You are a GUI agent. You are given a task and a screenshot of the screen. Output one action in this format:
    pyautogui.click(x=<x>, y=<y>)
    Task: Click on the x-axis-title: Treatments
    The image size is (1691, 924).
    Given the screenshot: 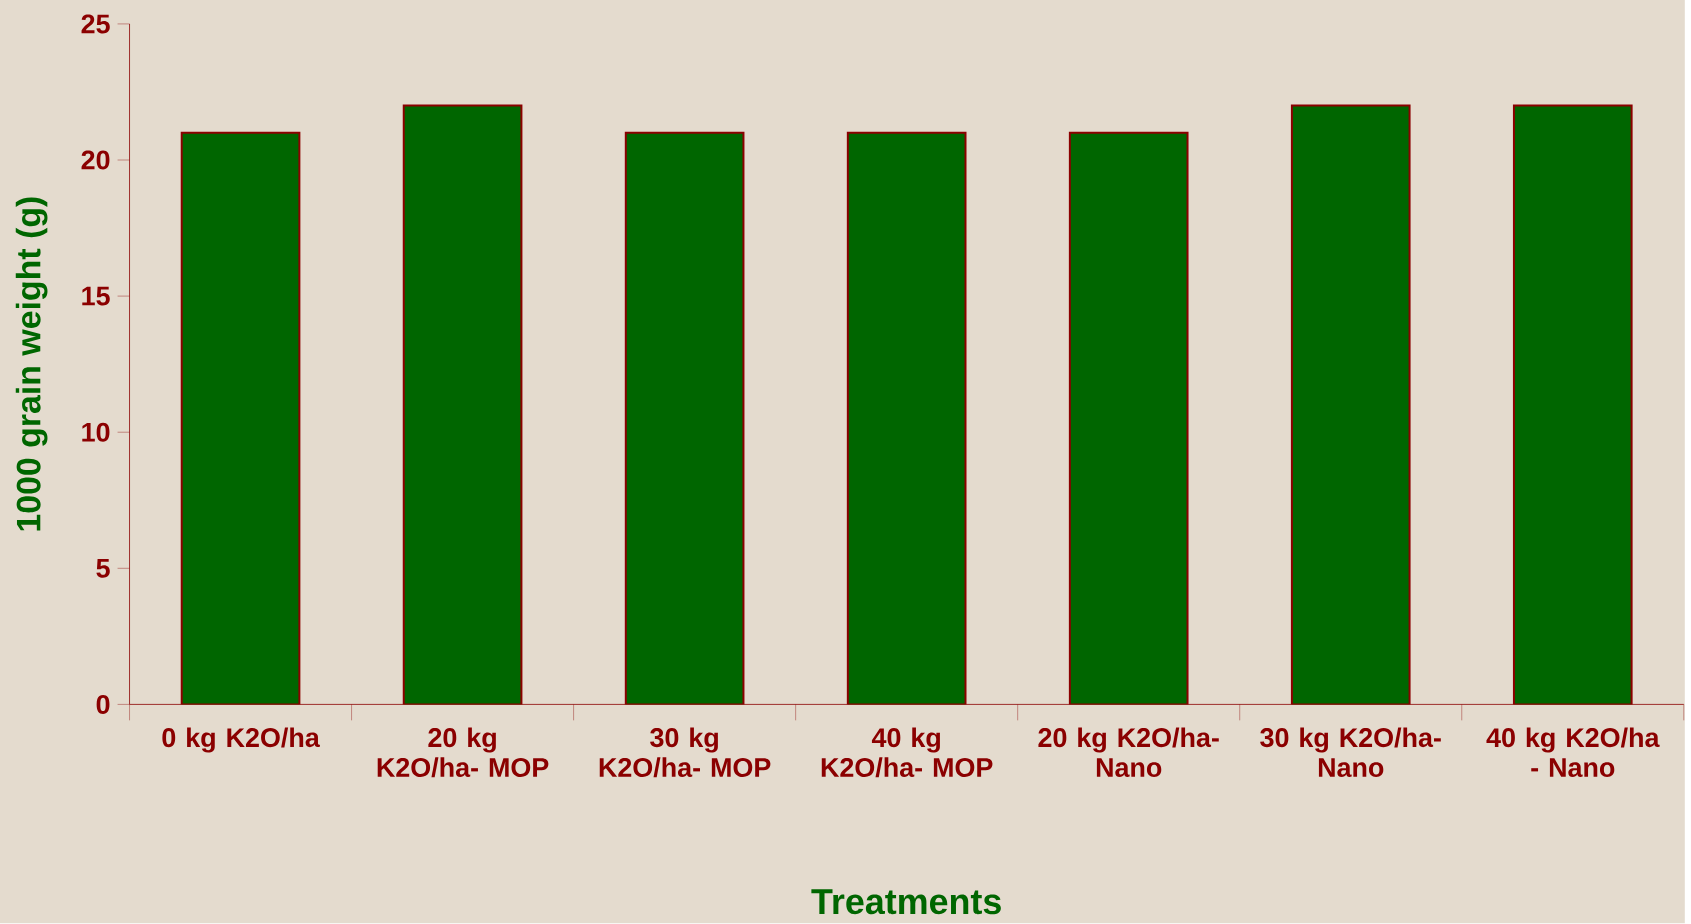 What is the action you would take?
    pyautogui.click(x=906, y=902)
    